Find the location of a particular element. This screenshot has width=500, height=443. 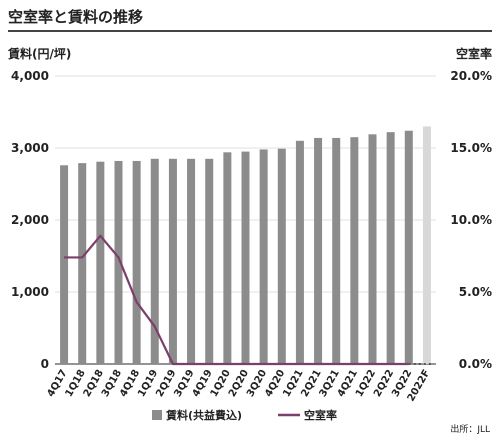

left-axis-label: 賃料(円/坪) is located at coordinates (39, 53).